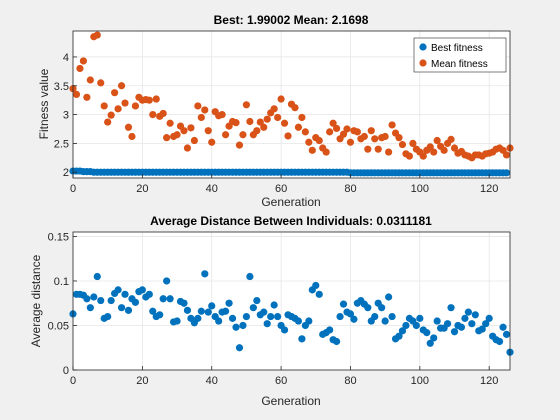 The width and height of the screenshot is (560, 420). What do you see at coordinates (350, 381) in the screenshot?
I see `distance-x-tick-label: 80` at bounding box center [350, 381].